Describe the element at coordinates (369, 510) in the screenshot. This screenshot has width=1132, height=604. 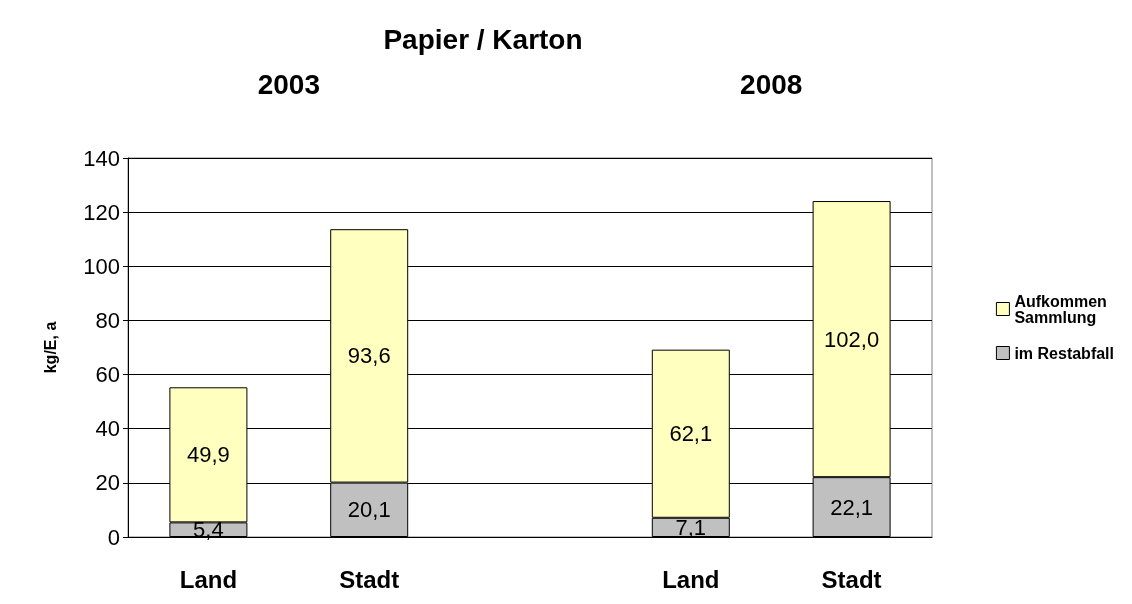
I see `data-label: 20,1` at that location.